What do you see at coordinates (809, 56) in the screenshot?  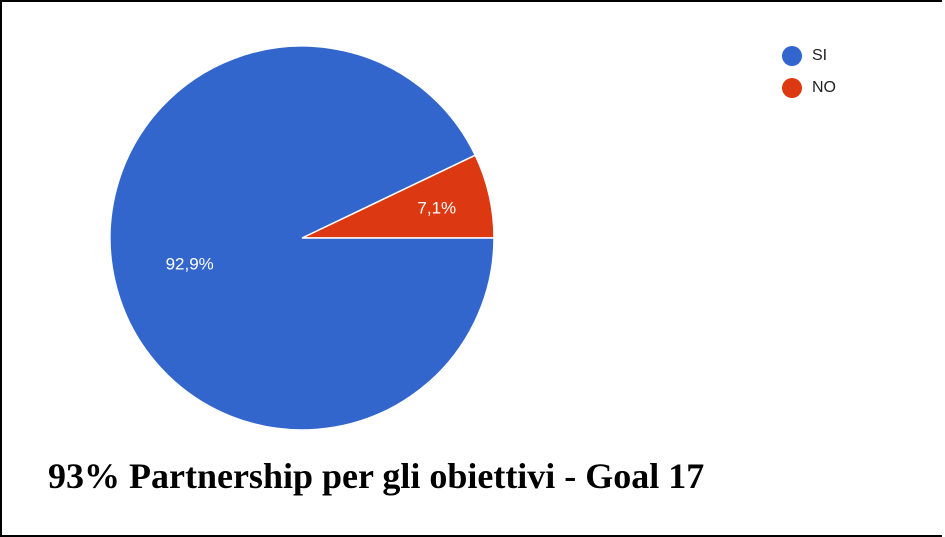 I see `legend-item-si: SI` at bounding box center [809, 56].